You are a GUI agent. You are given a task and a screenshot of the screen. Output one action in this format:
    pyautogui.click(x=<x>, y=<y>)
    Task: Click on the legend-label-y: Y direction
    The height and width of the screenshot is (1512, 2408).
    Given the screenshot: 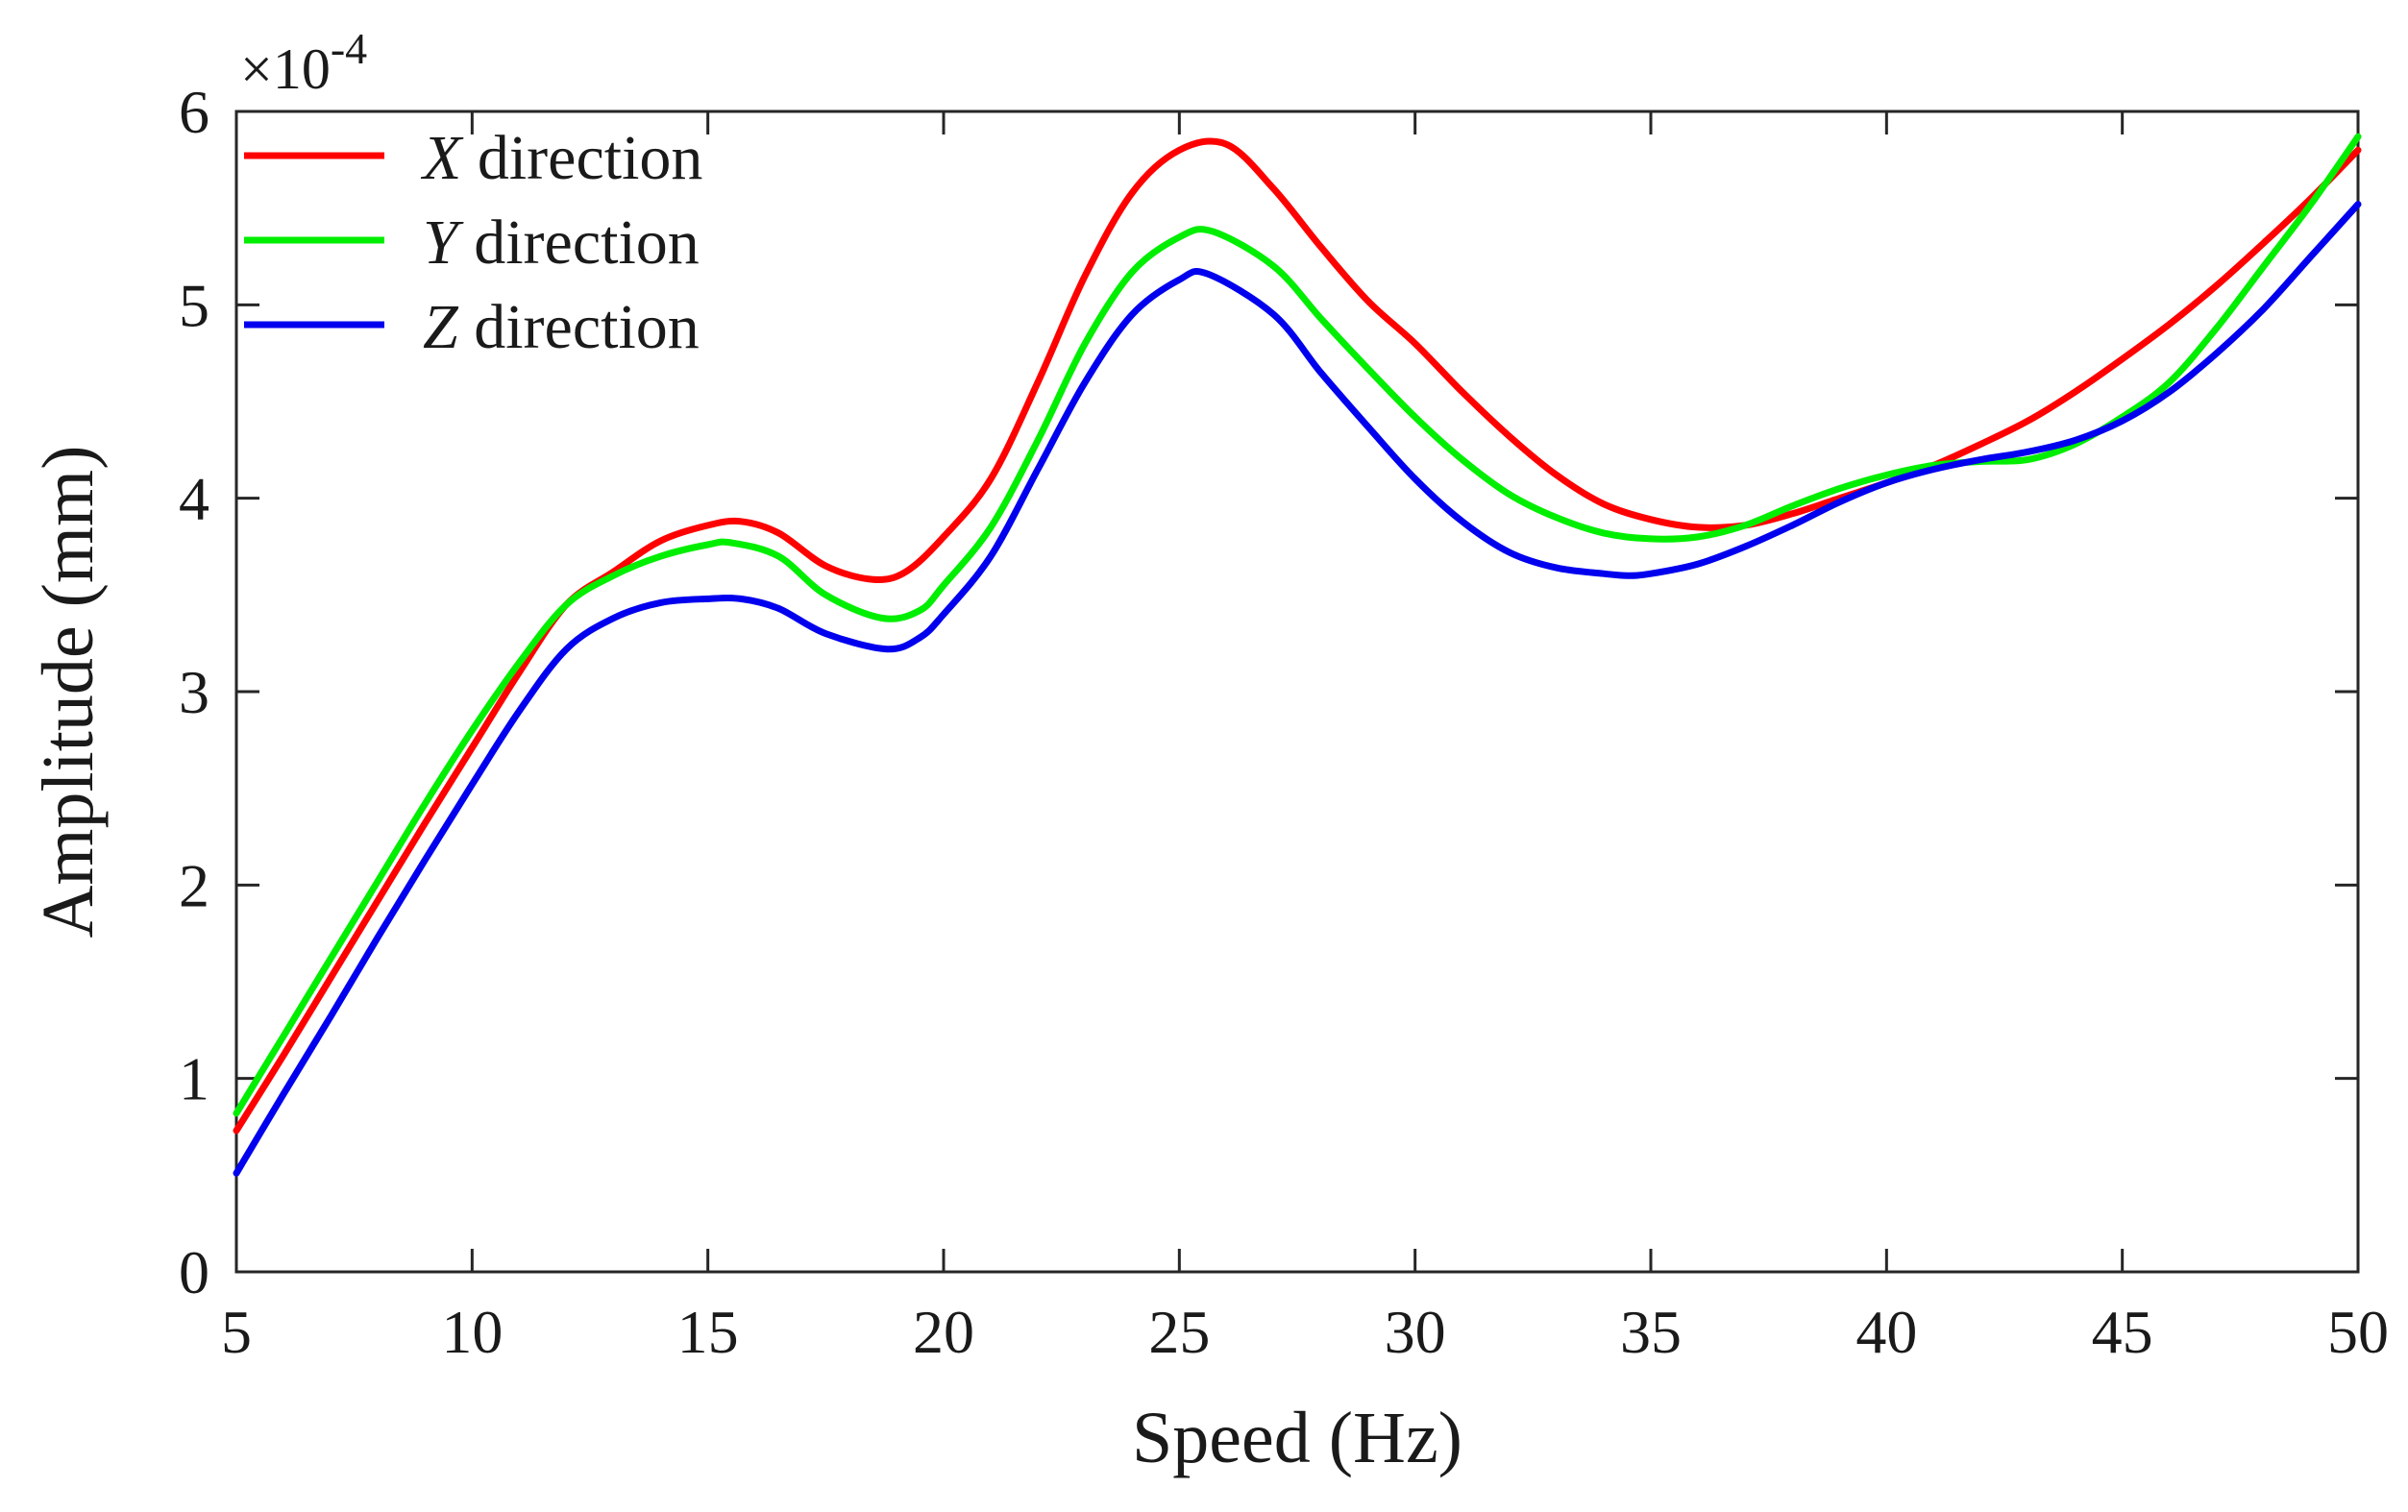 What is the action you would take?
    pyautogui.click(x=561, y=242)
    